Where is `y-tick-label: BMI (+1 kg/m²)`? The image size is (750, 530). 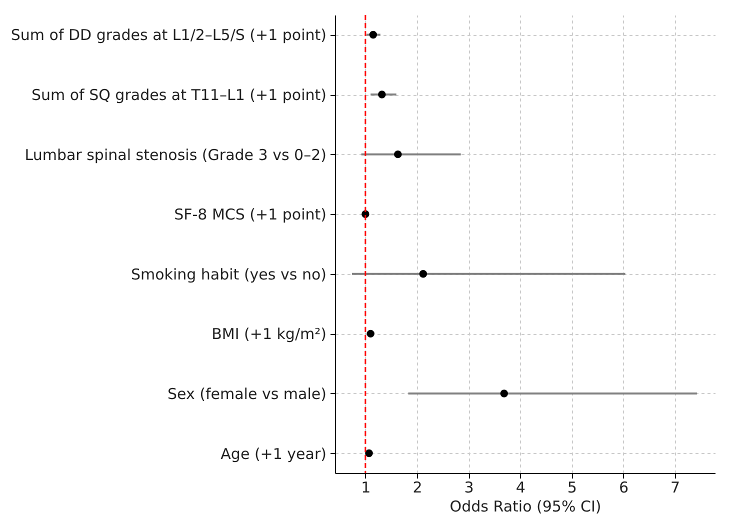
y-tick-label: BMI (+1 kg/m²) is located at coordinates (269, 334).